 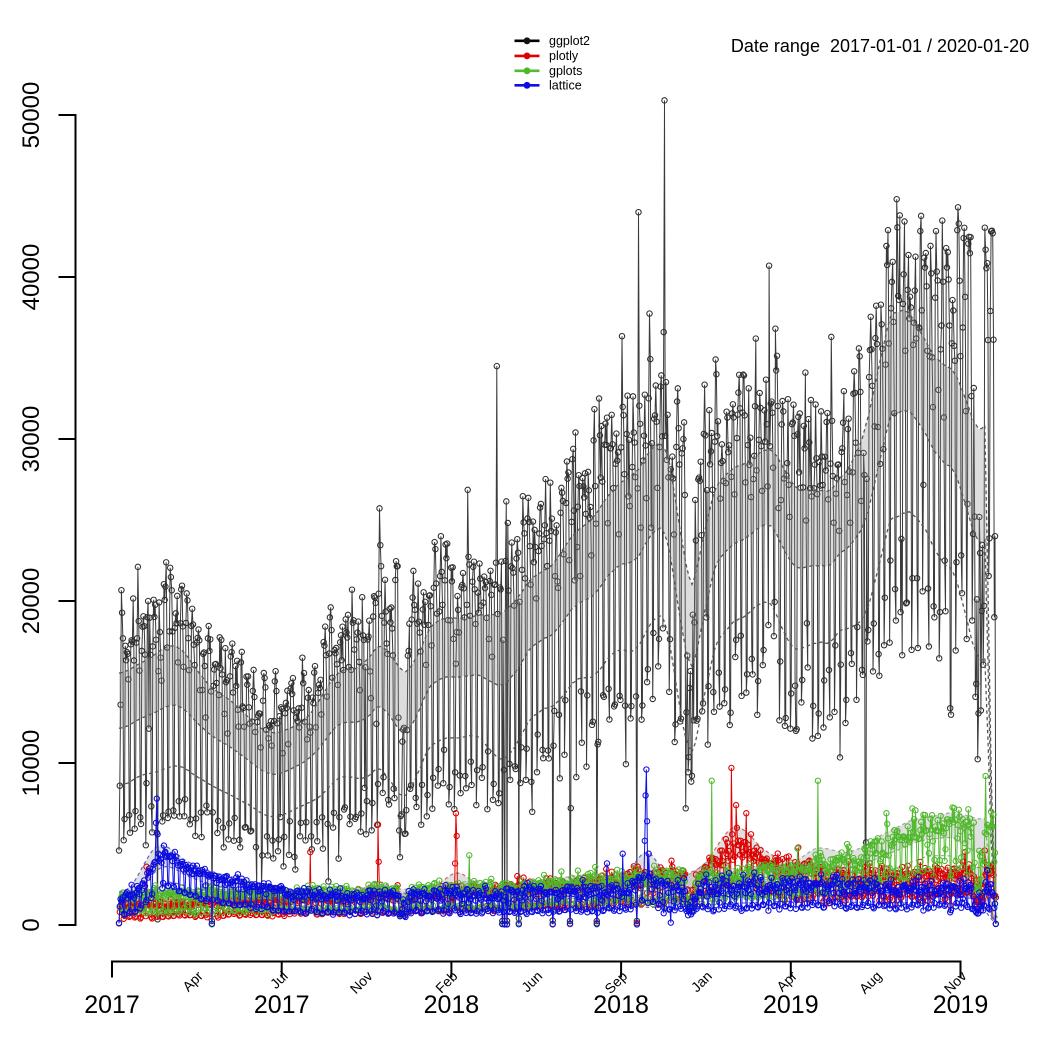 What do you see at coordinates (31, 115) in the screenshot?
I see `svg-text: 50000` at bounding box center [31, 115].